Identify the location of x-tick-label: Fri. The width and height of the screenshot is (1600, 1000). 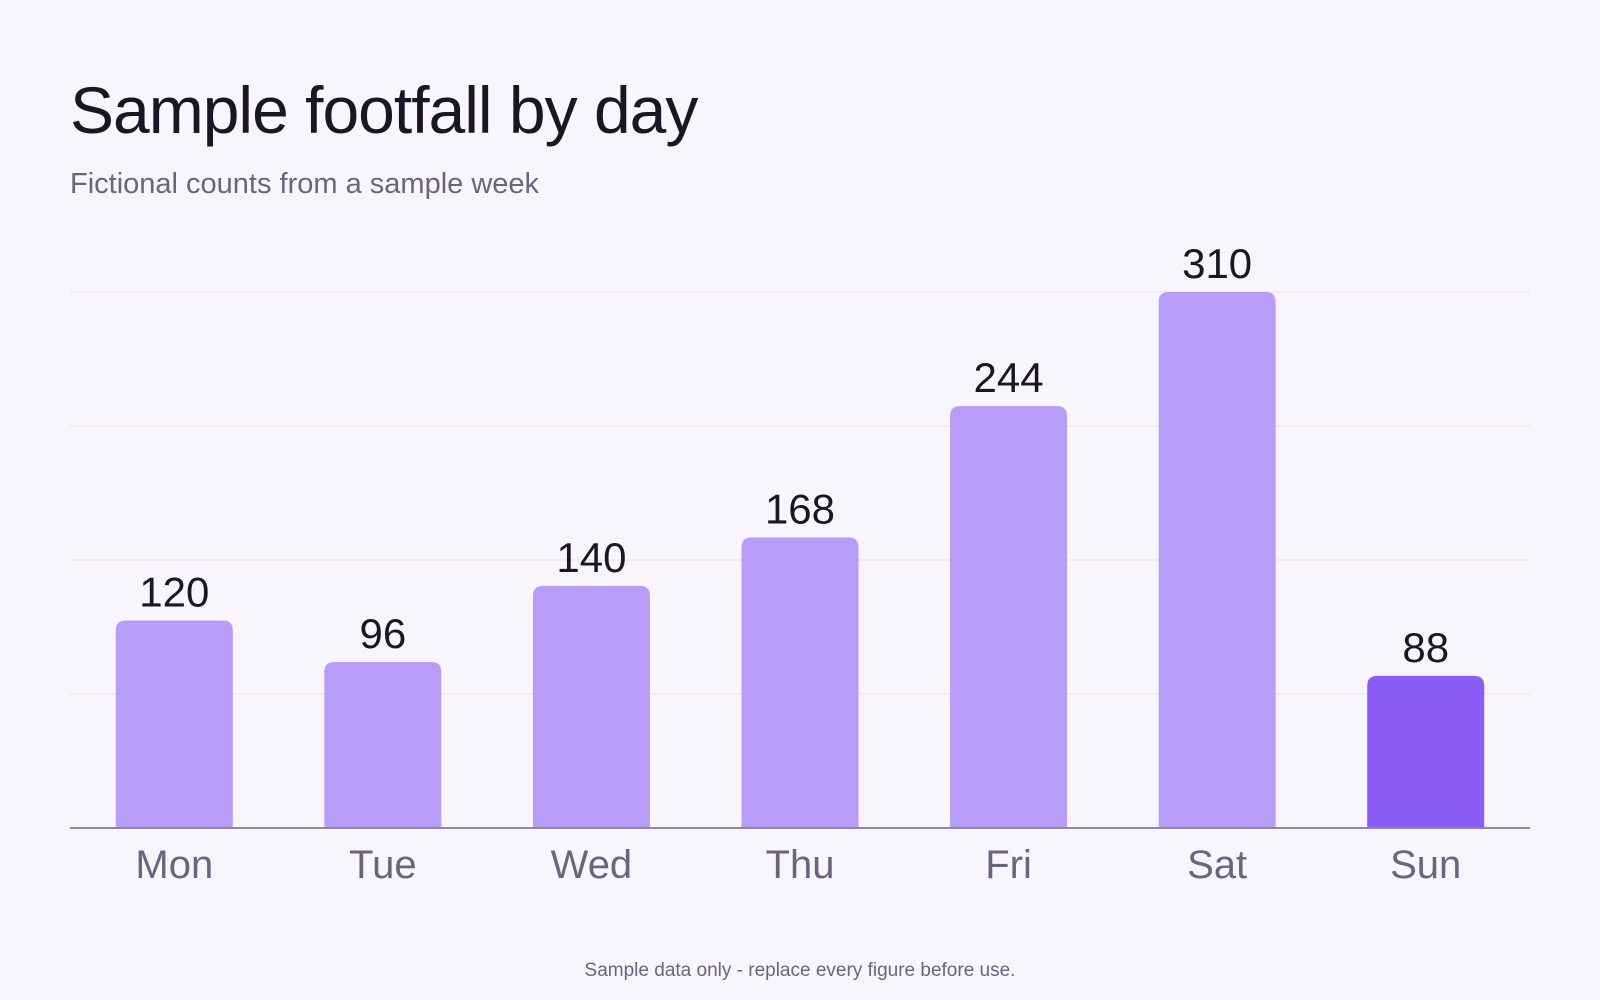
(1008, 865).